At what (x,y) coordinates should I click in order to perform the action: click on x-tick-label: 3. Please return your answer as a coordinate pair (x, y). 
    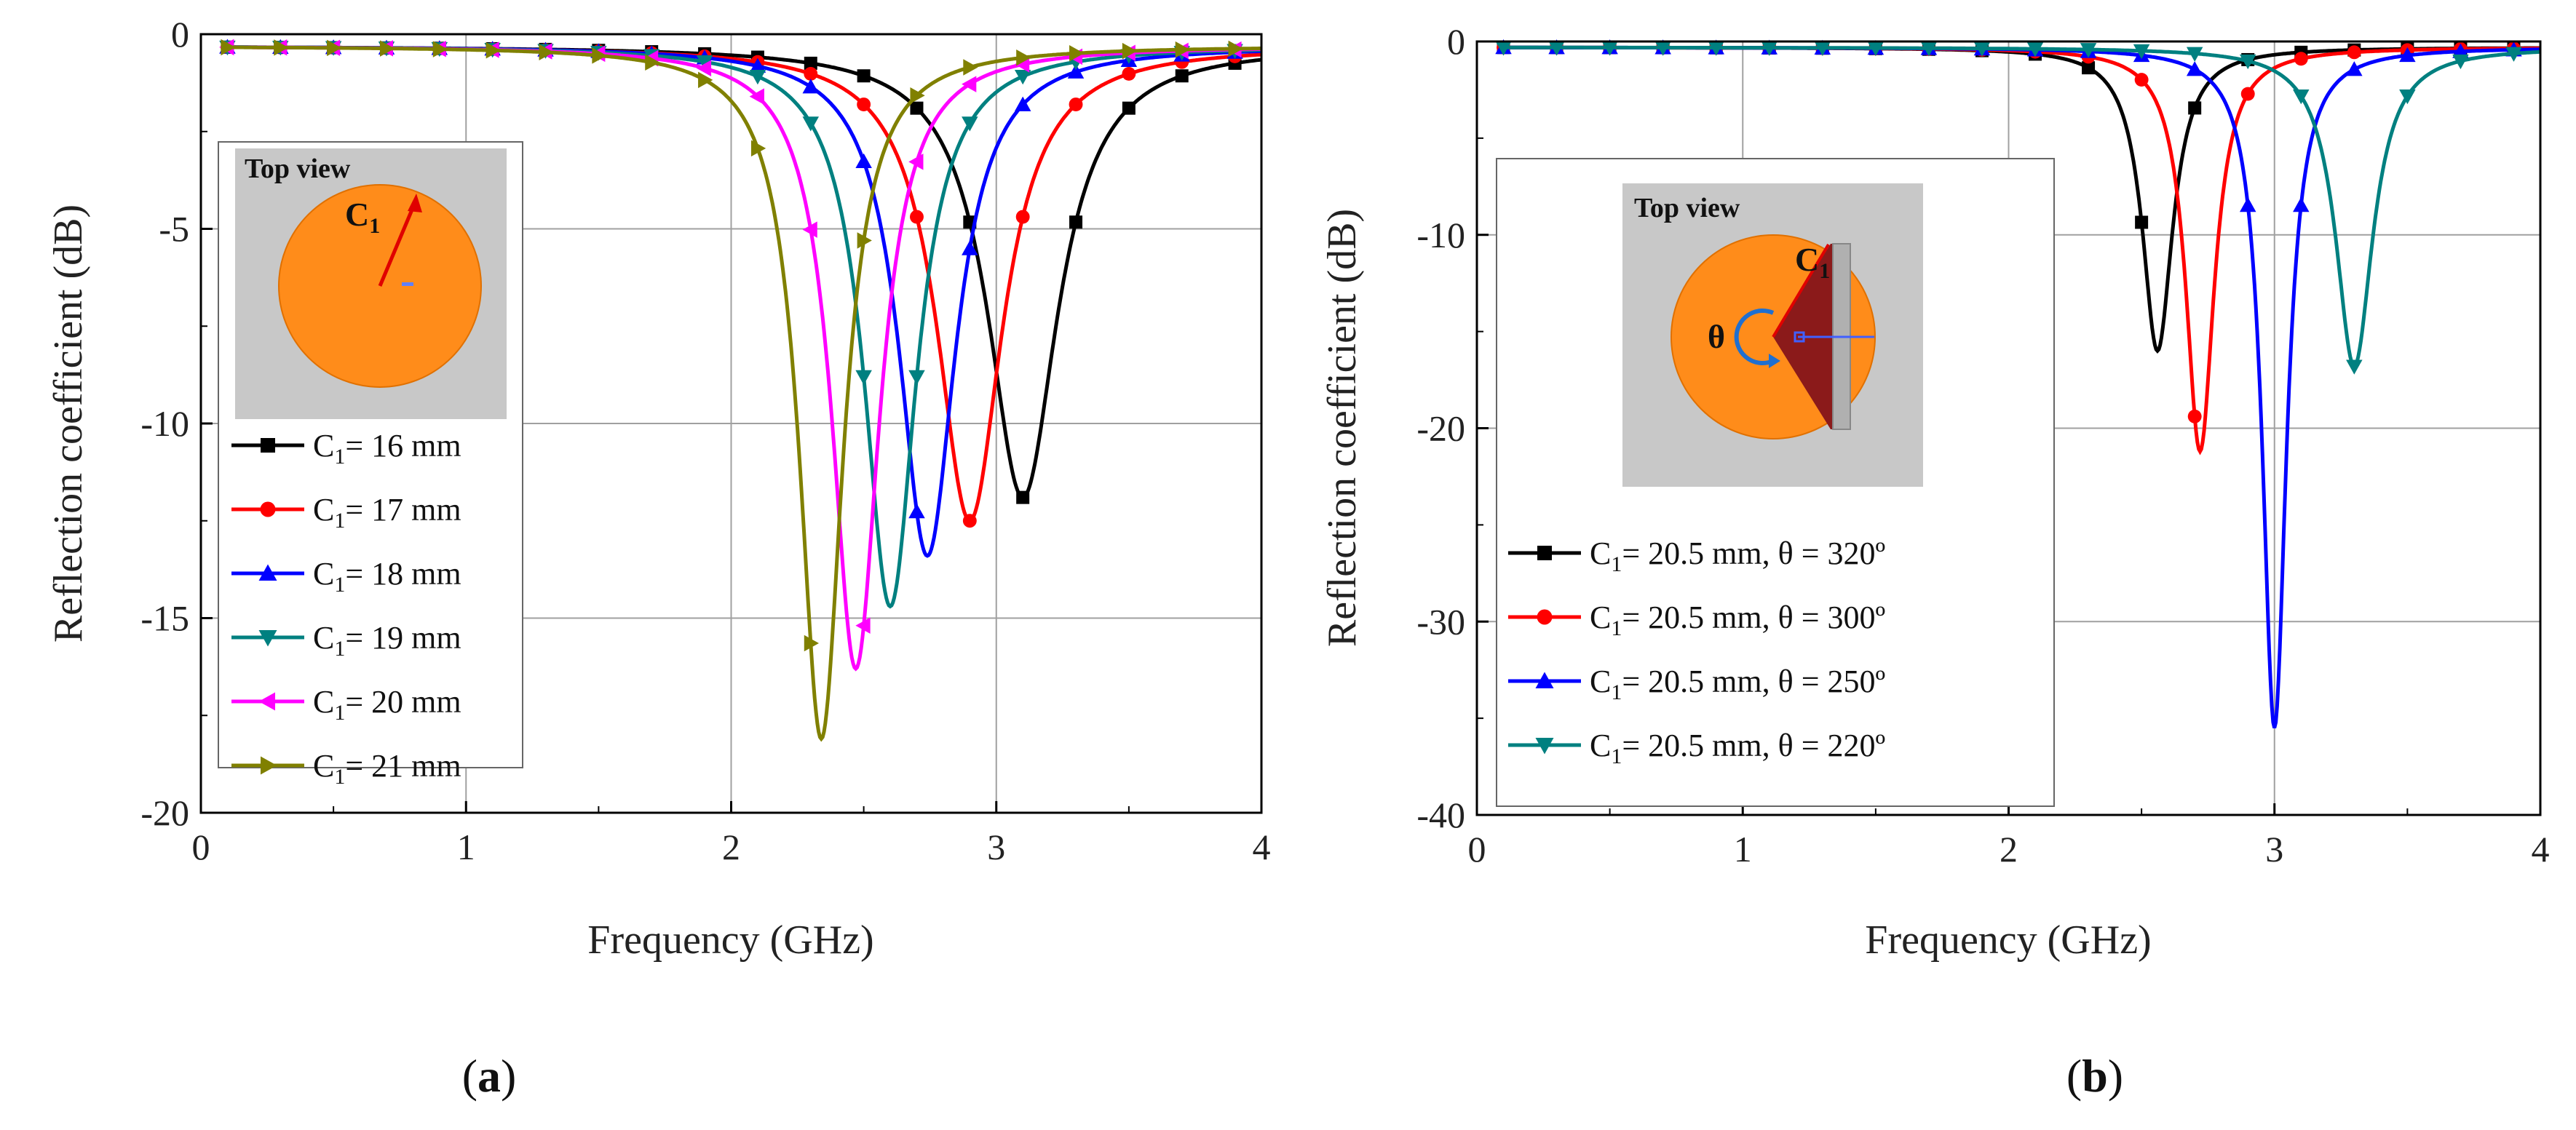
    Looking at the image, I should click on (996, 847).